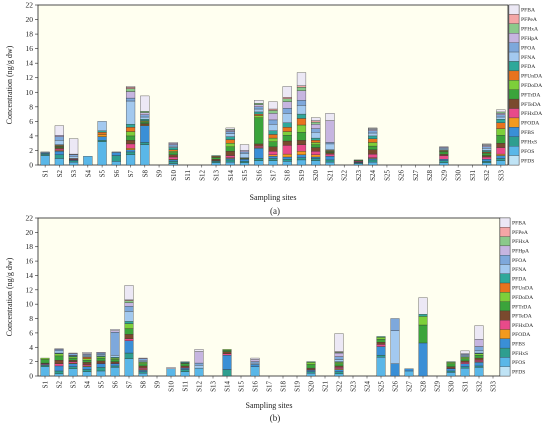  What do you see at coordinates (116, 385) in the screenshot?
I see `x-tick-label: S6` at bounding box center [116, 385].